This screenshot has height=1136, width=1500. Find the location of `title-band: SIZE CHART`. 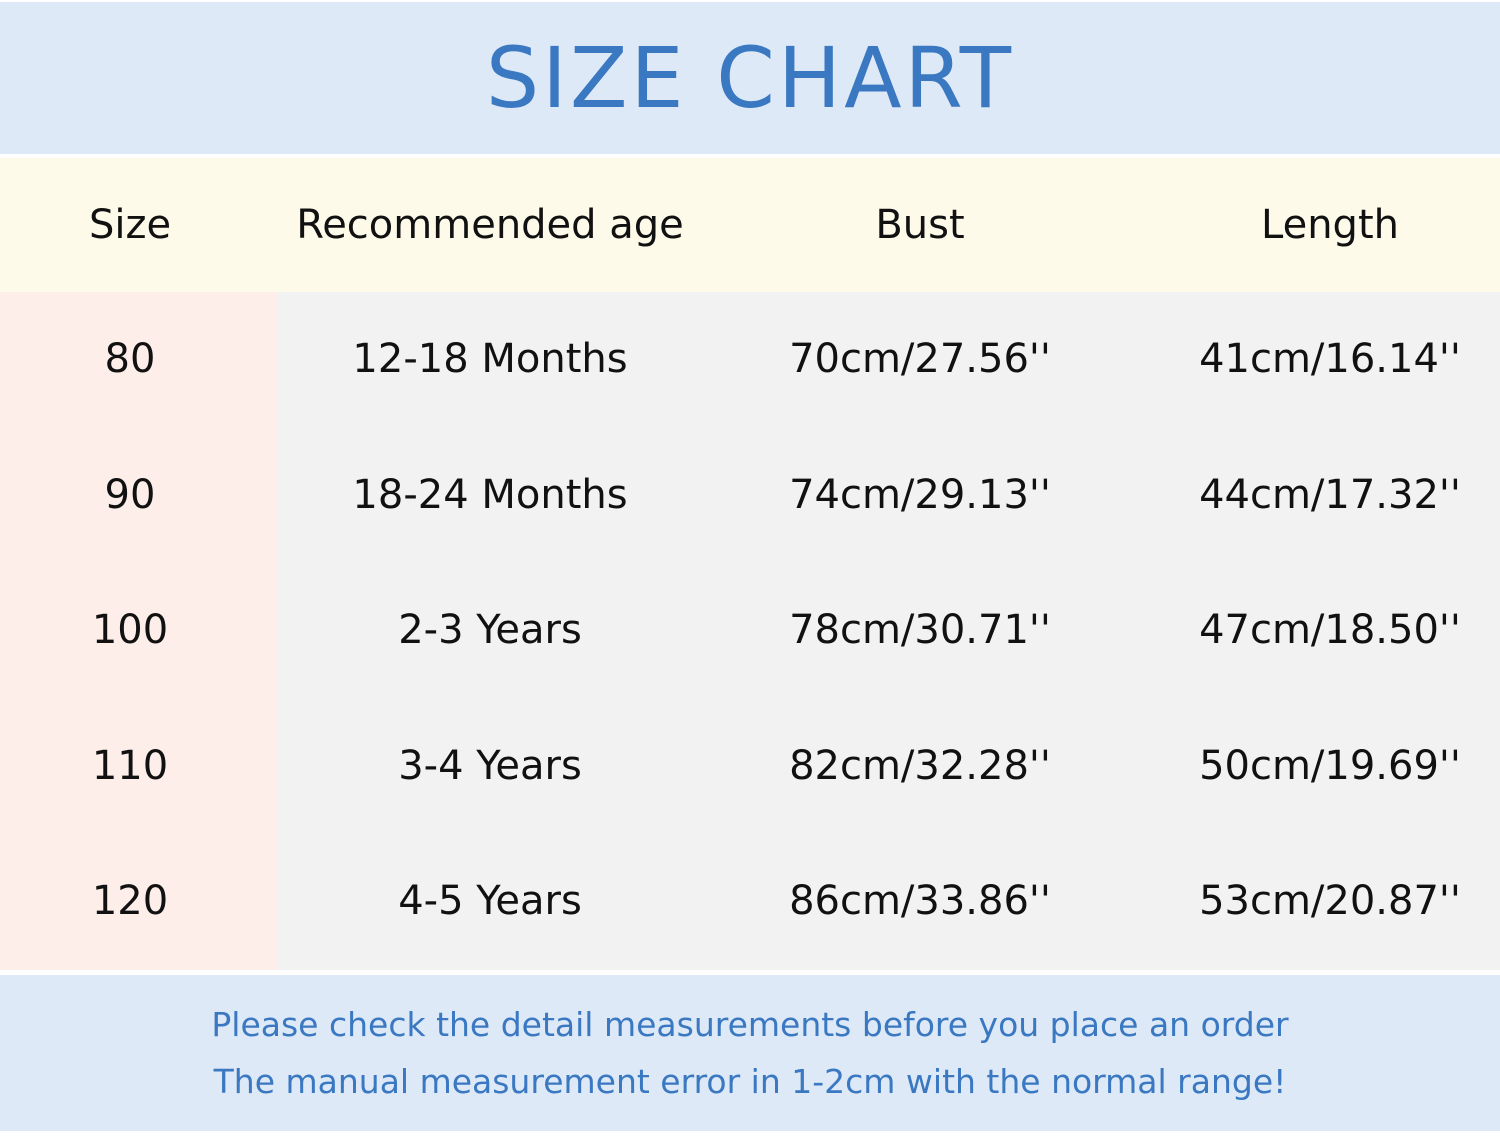

title-band: SIZE CHART is located at coordinates (750, 78).